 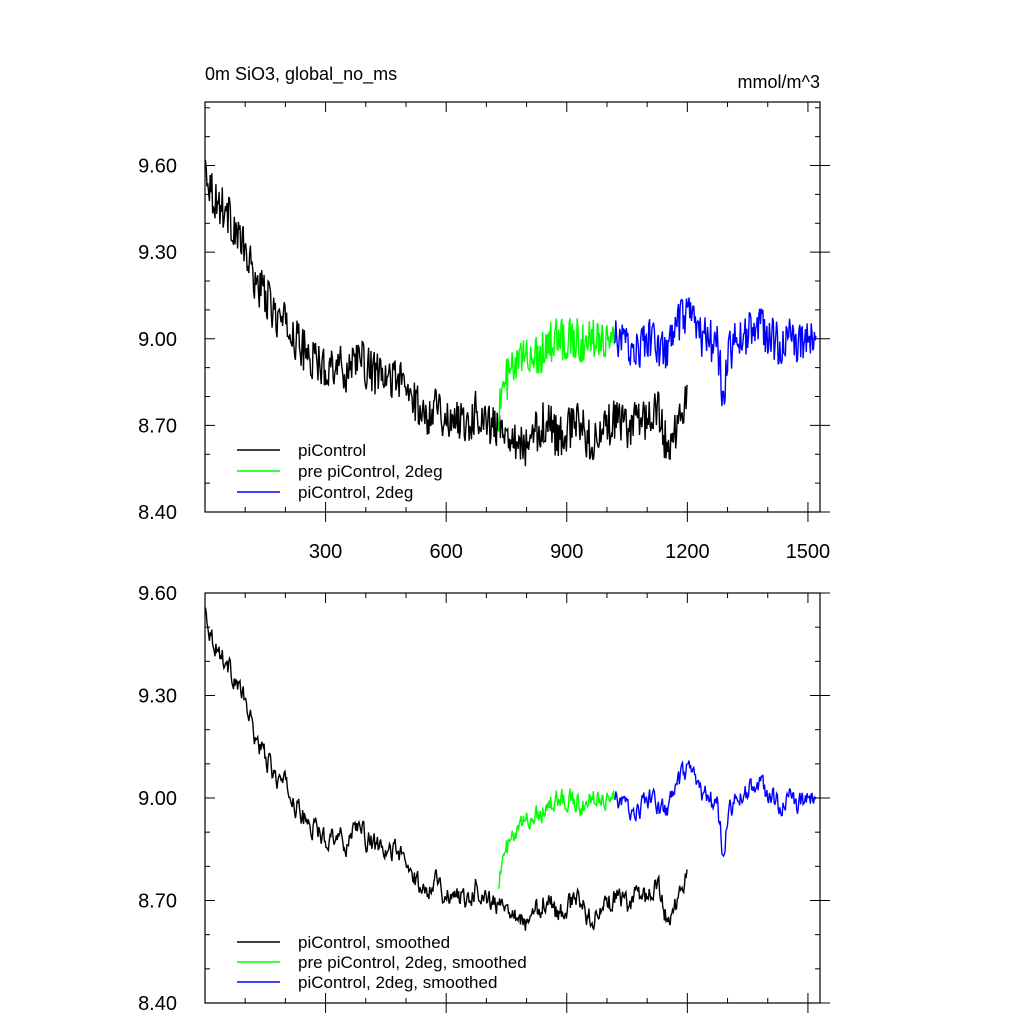 I want to click on legend-label: pre piControl, 2deg, so click(x=370, y=471).